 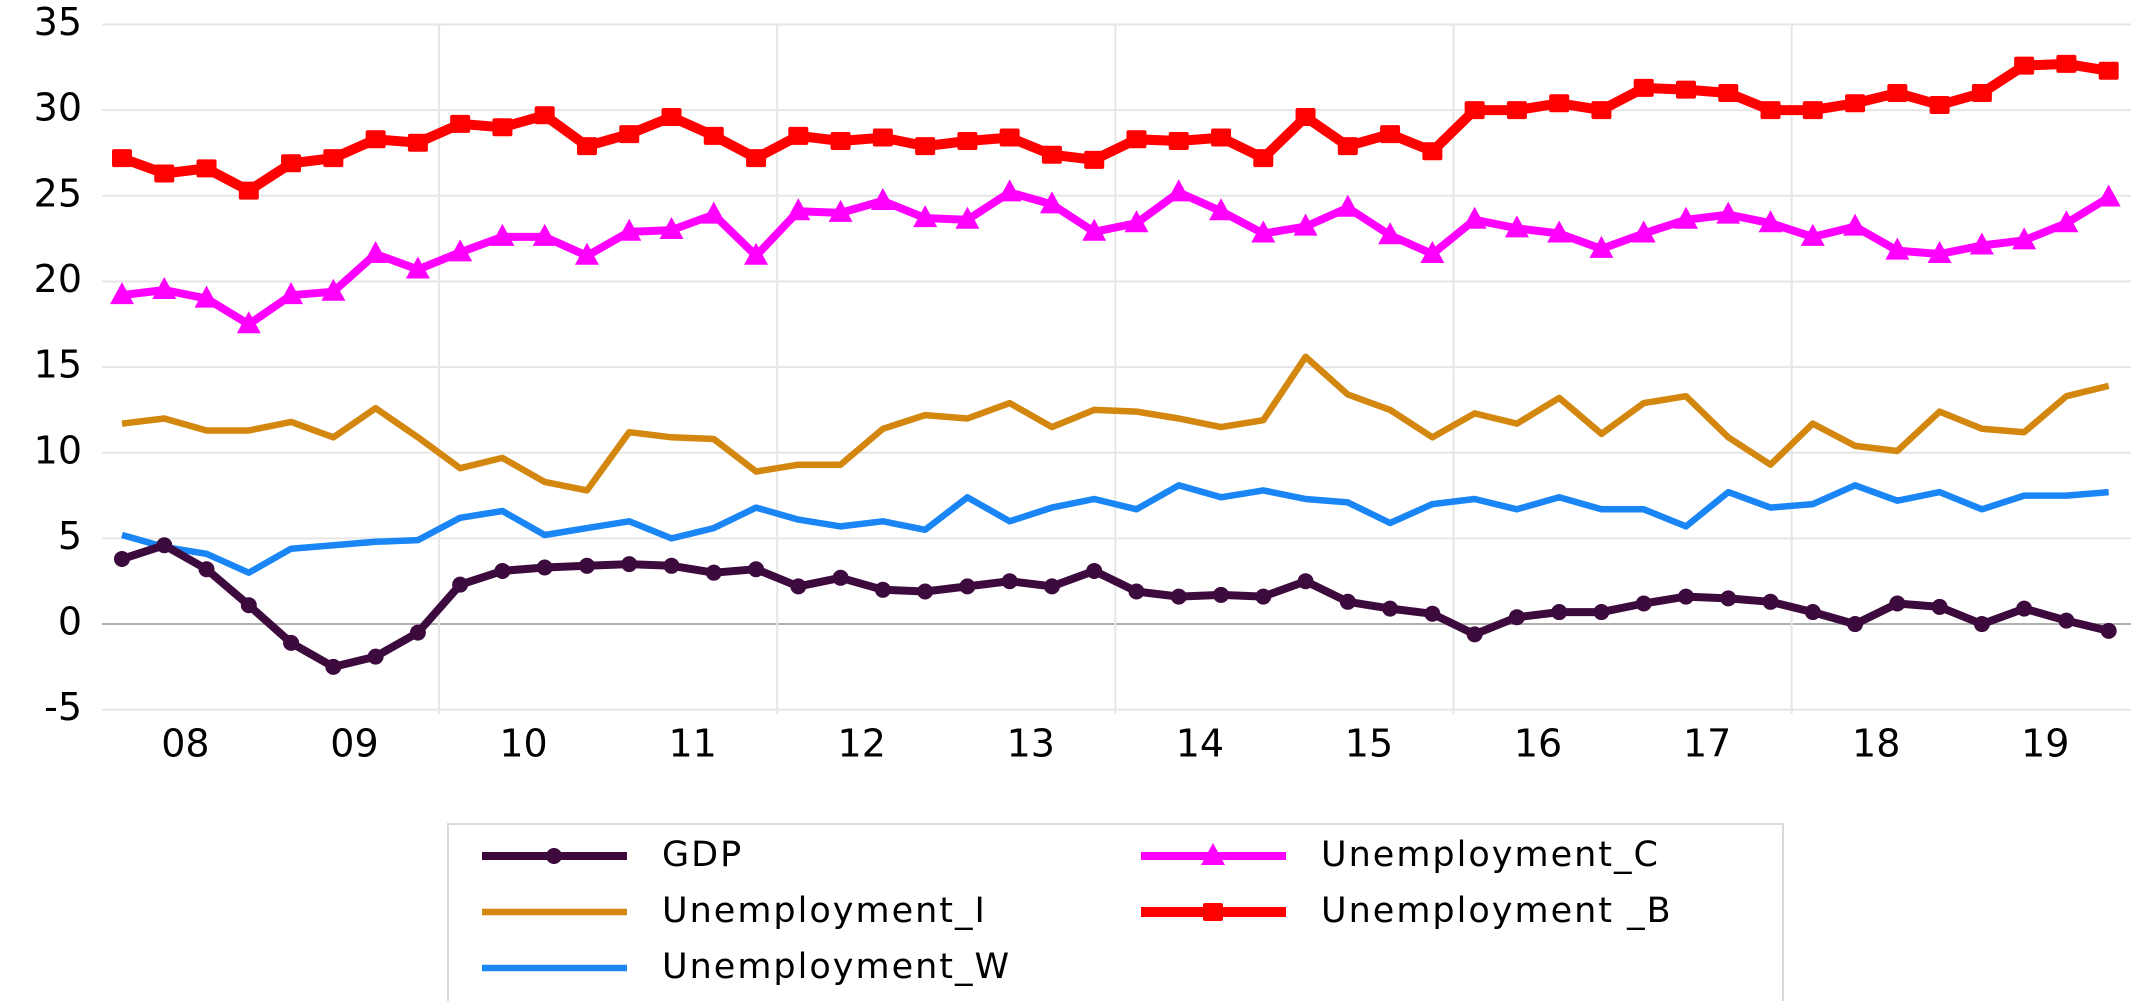 What do you see at coordinates (1707, 744) in the screenshot?
I see `x-tick-label: 17` at bounding box center [1707, 744].